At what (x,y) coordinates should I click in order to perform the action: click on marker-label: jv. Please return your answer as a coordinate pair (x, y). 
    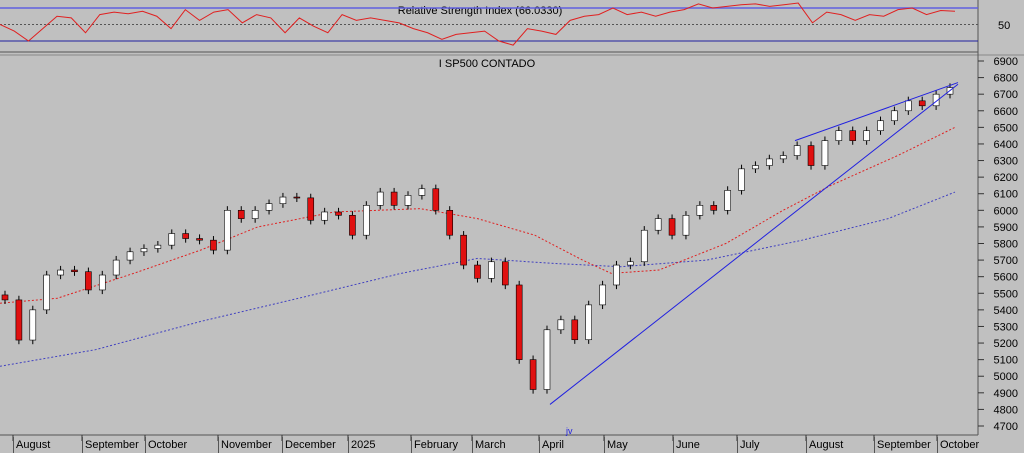
    Looking at the image, I should click on (569, 431).